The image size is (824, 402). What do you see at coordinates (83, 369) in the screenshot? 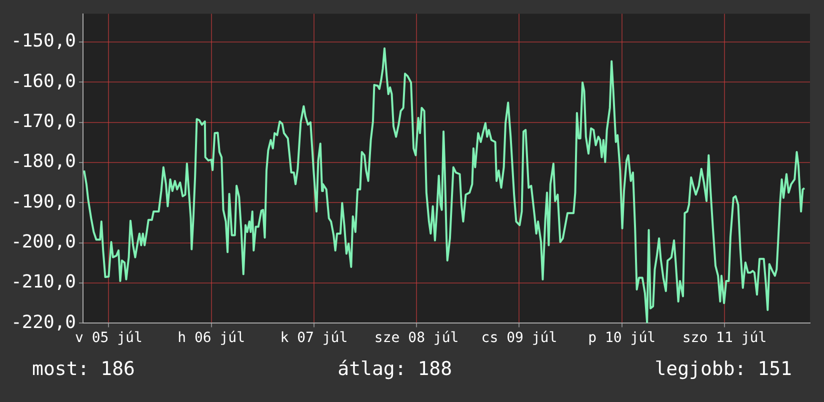
I see `text: most: 186` at bounding box center [83, 369].